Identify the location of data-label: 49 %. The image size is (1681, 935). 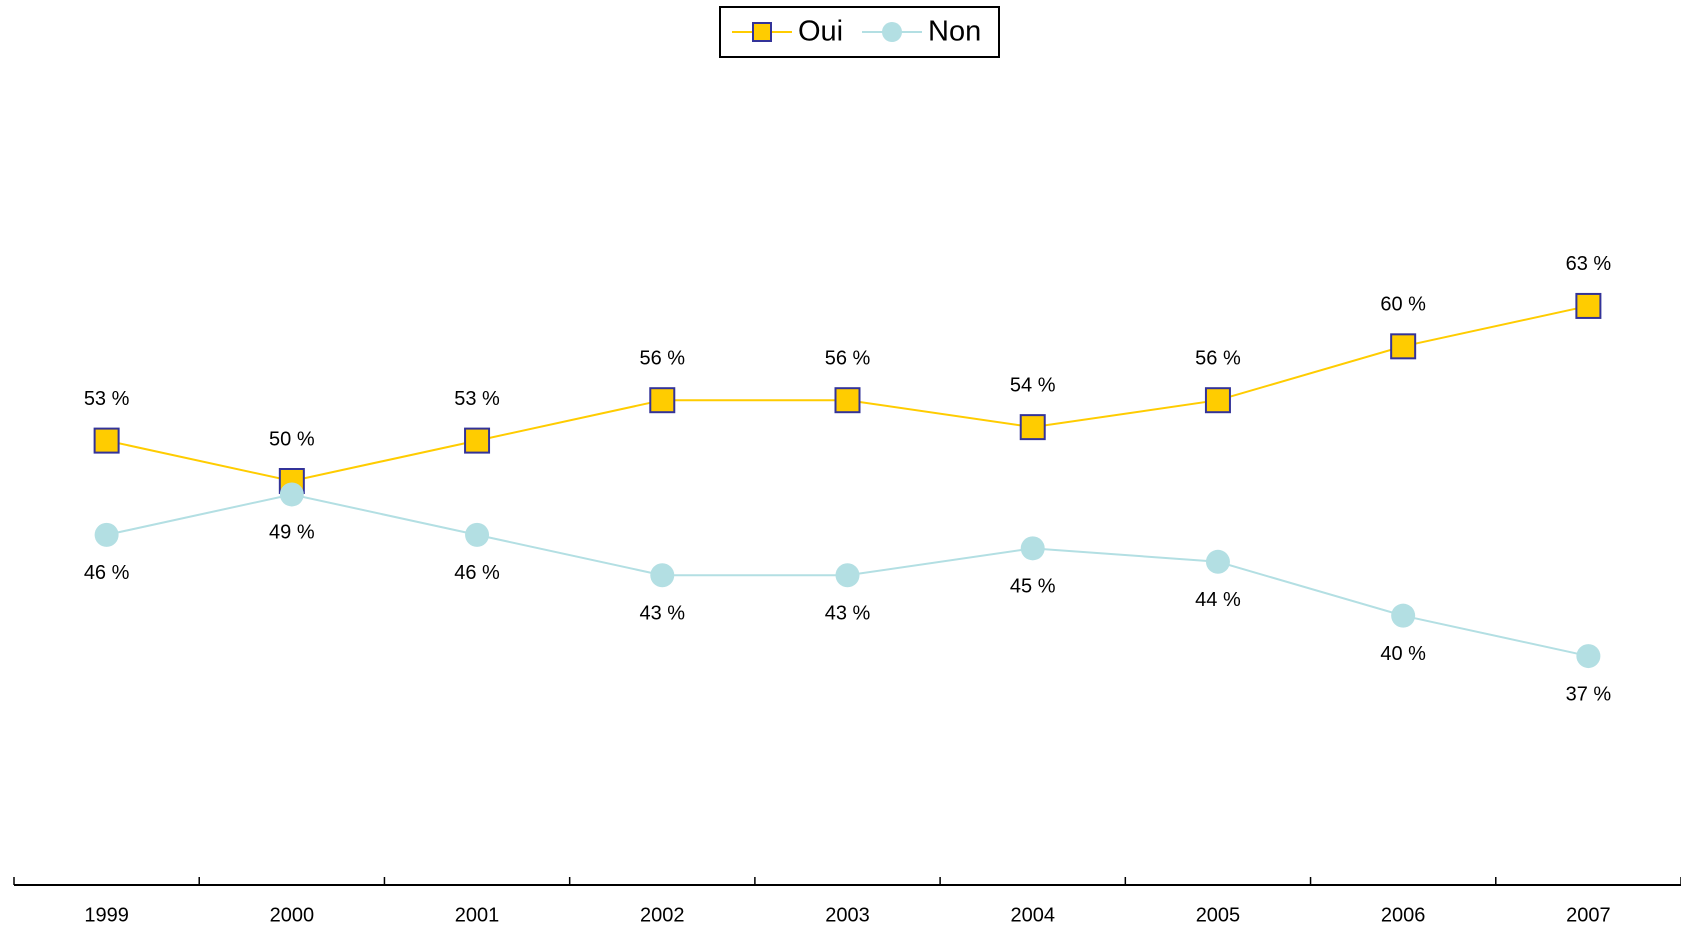
(292, 533).